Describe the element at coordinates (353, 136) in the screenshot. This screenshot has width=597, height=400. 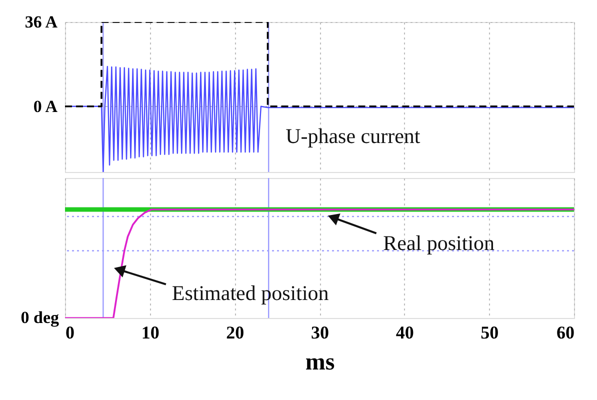
I see `series-label: U-phase current` at that location.